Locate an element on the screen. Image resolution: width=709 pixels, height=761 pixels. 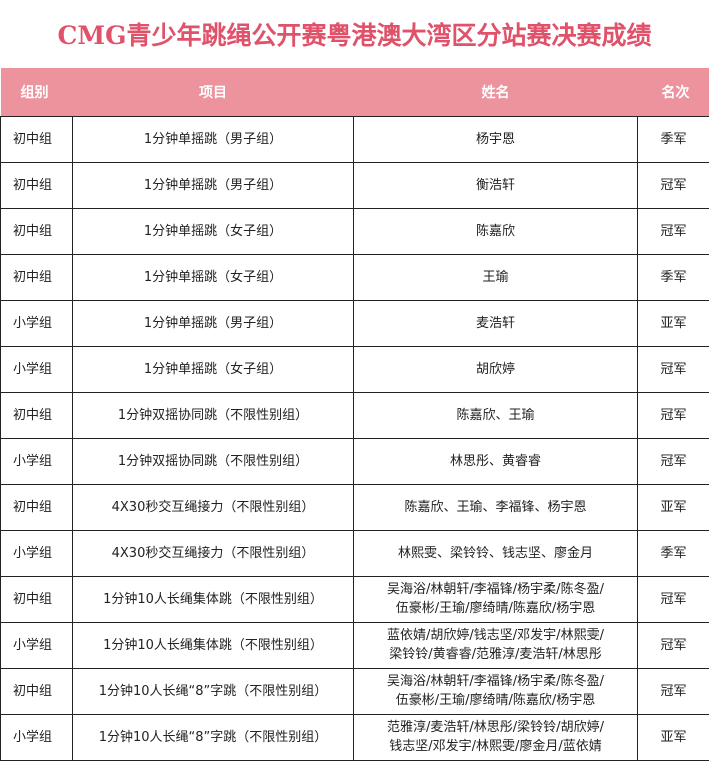
name-cell: 衡浩轩 is located at coordinates (496, 185).